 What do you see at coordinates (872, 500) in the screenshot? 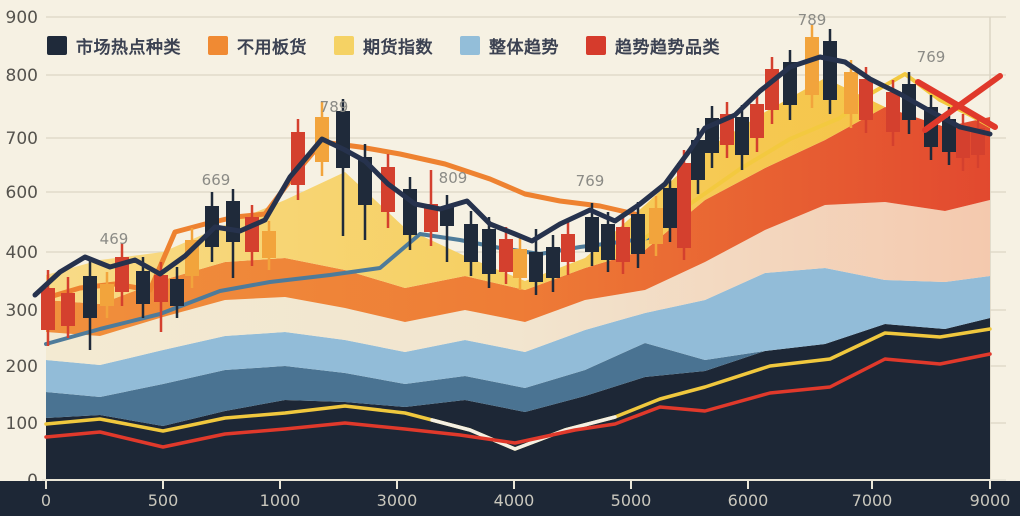
I see `x-axis-label: 7000` at bounding box center [872, 500].